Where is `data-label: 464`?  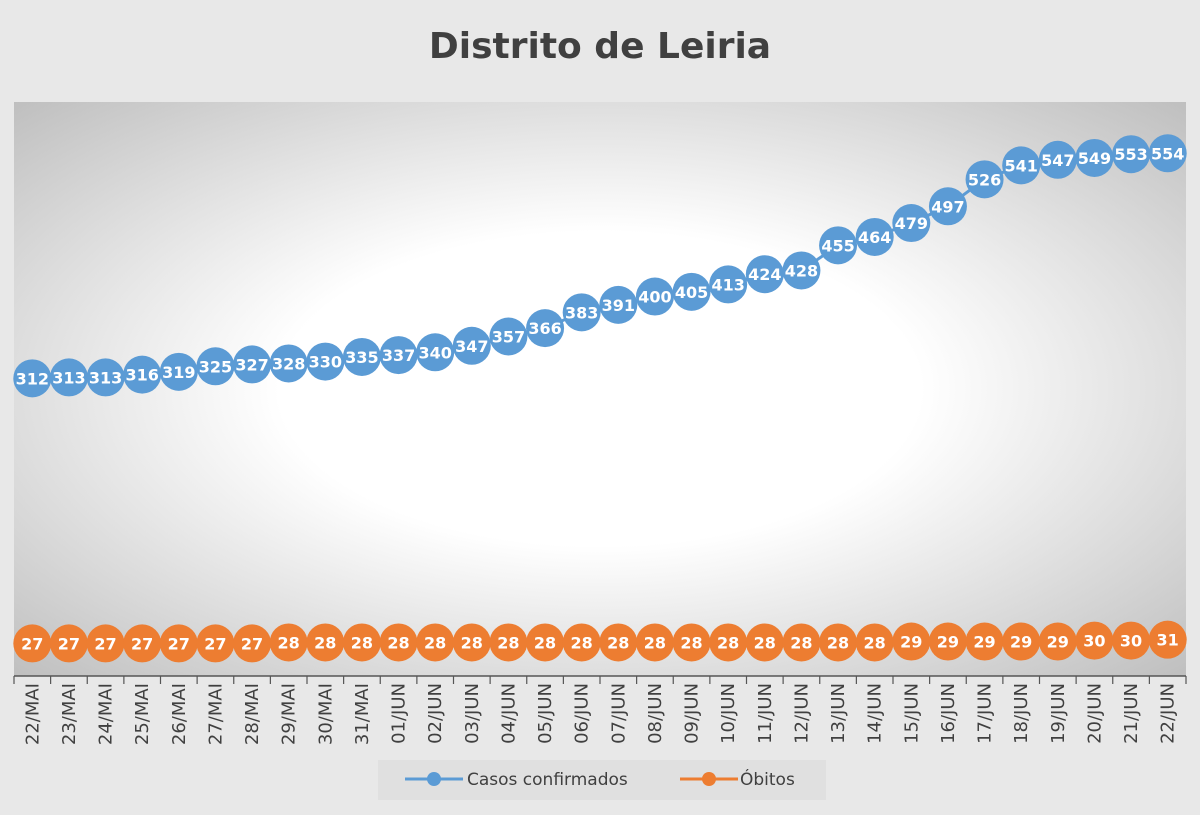 data-label: 464 is located at coordinates (874, 237).